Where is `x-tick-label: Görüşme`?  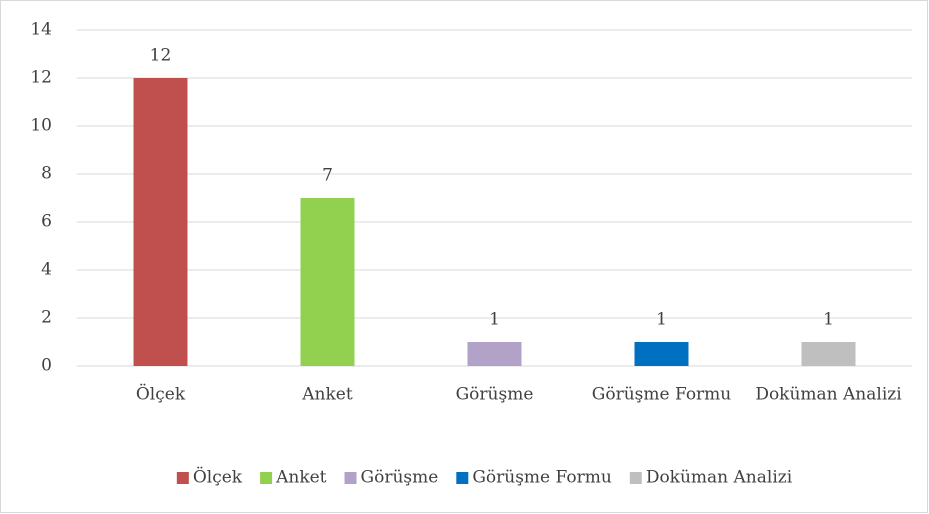
x-tick-label: Görüşme is located at coordinates (495, 395).